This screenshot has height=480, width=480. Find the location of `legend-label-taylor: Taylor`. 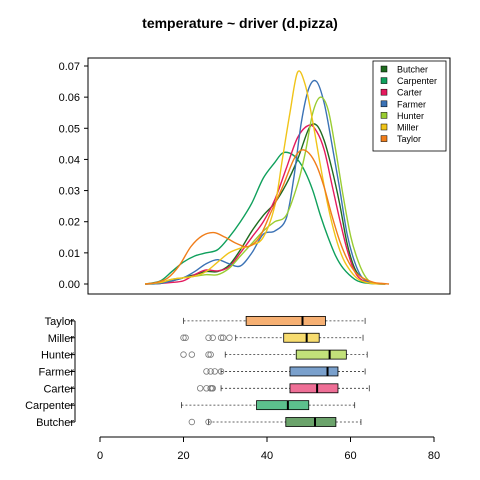

legend-label-taylor: Taylor is located at coordinates (409, 139).